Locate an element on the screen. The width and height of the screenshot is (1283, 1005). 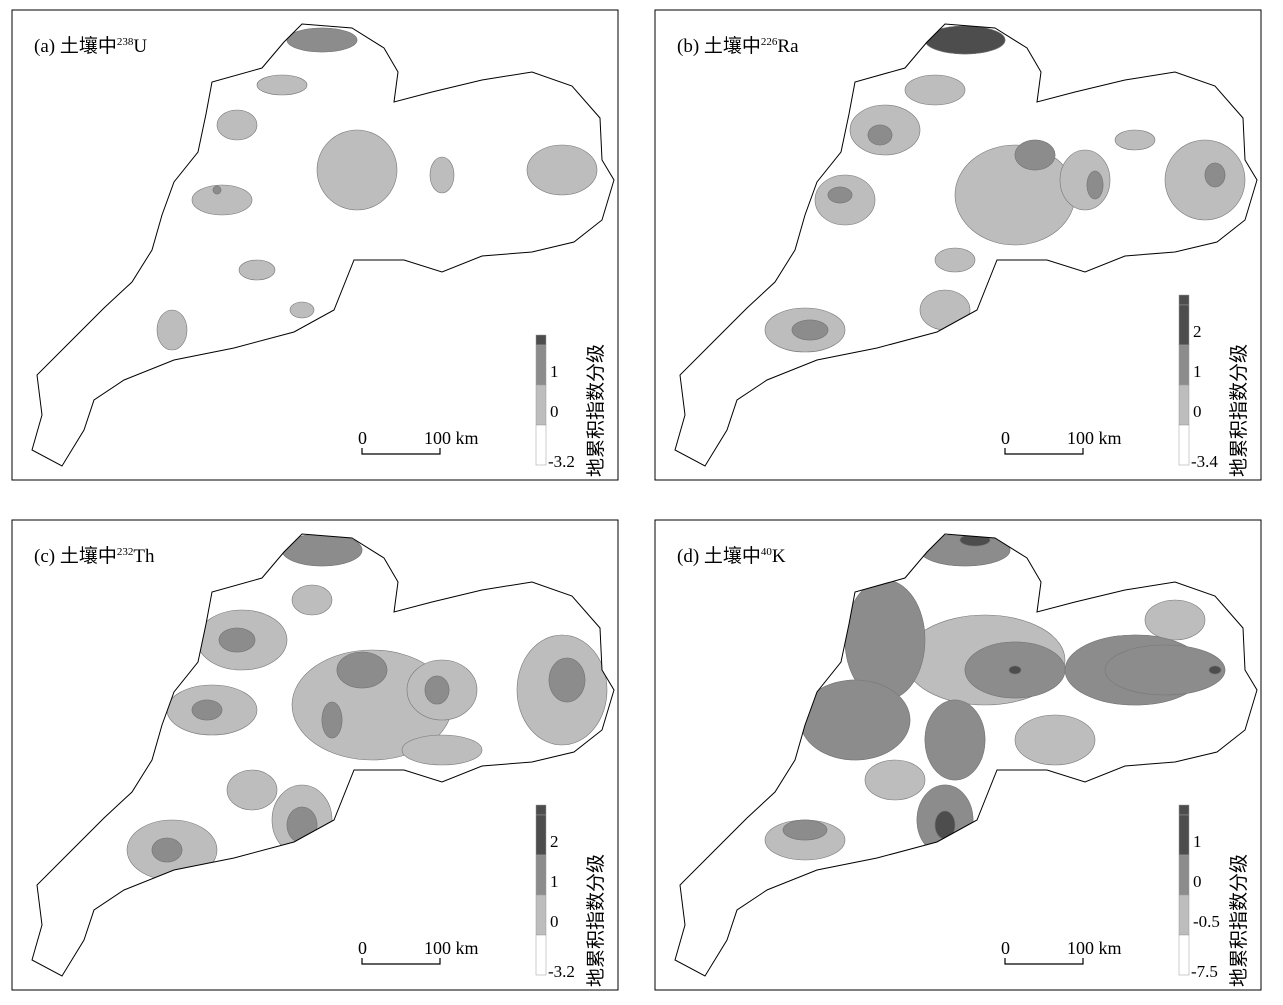
title-prefix: (d) 土壤中 is located at coordinates (719, 556).